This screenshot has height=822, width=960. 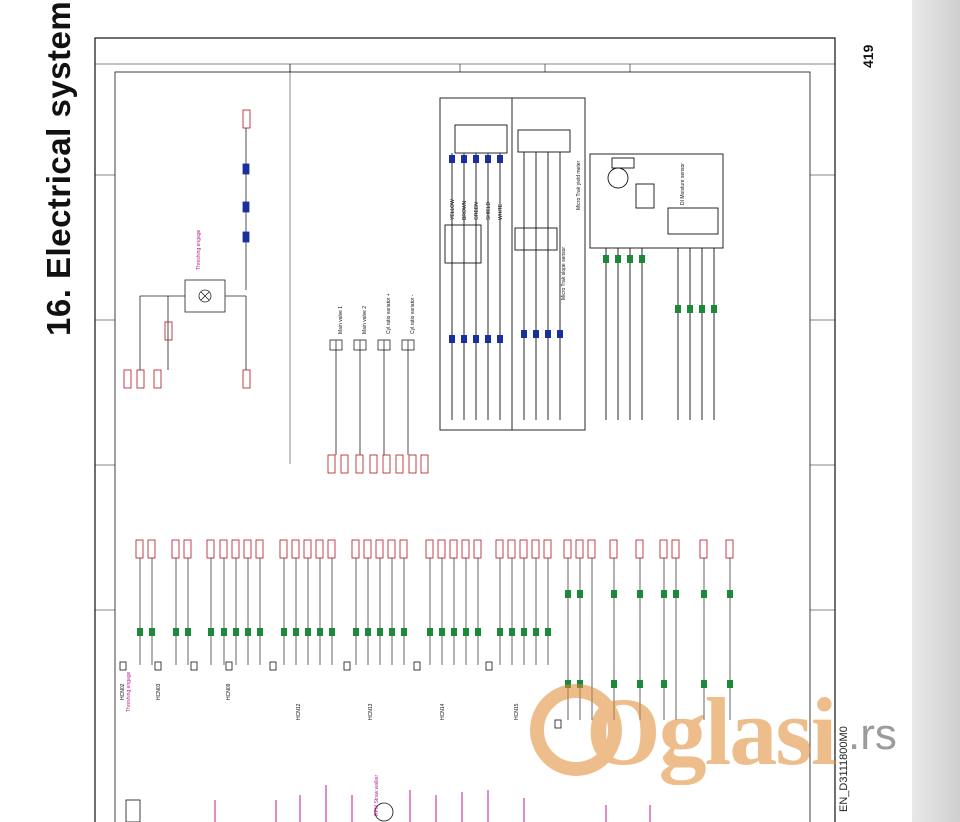 I want to click on svg-text: YELLOW, so click(x=453, y=209).